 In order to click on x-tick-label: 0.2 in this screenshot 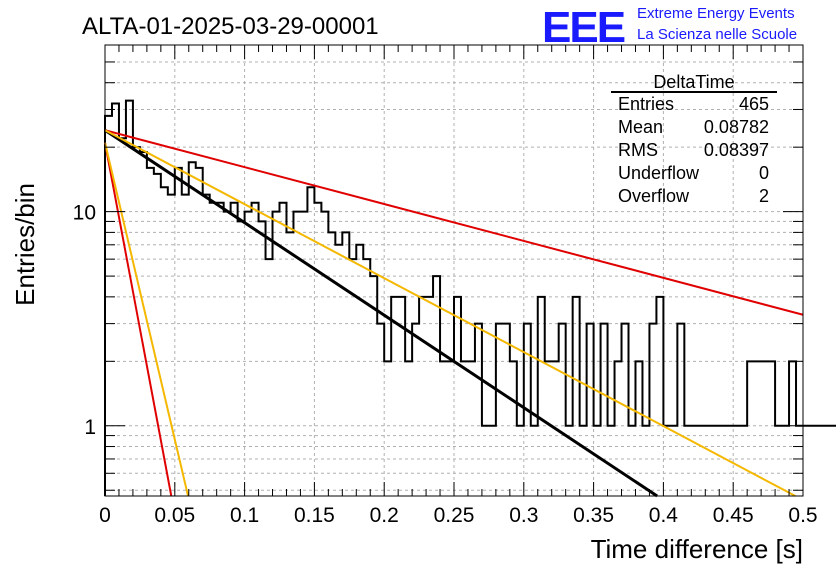, I will do `click(384, 515)`.